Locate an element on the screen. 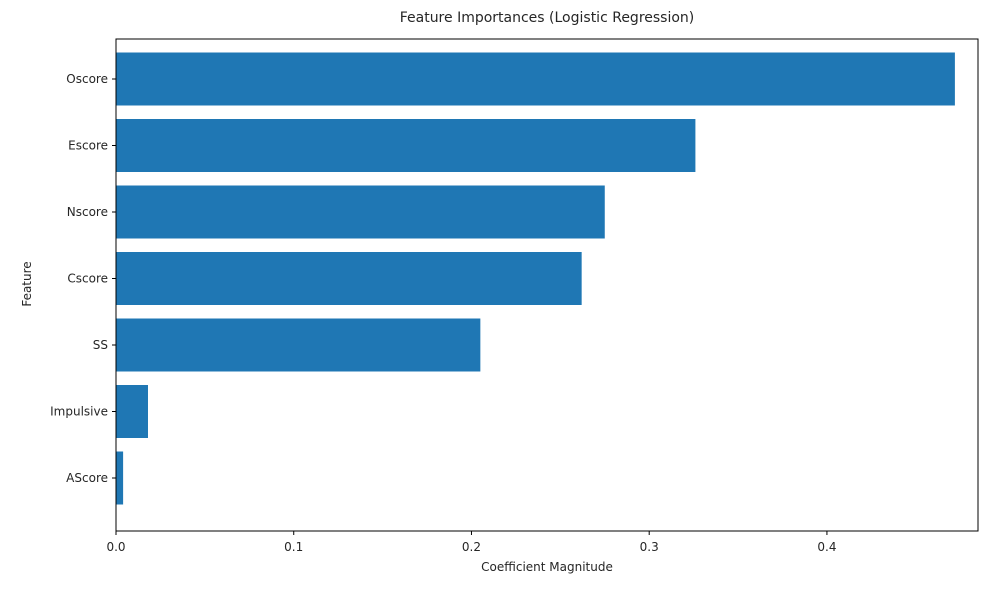 The image size is (1002, 593). bar-escore is located at coordinates (406, 145).